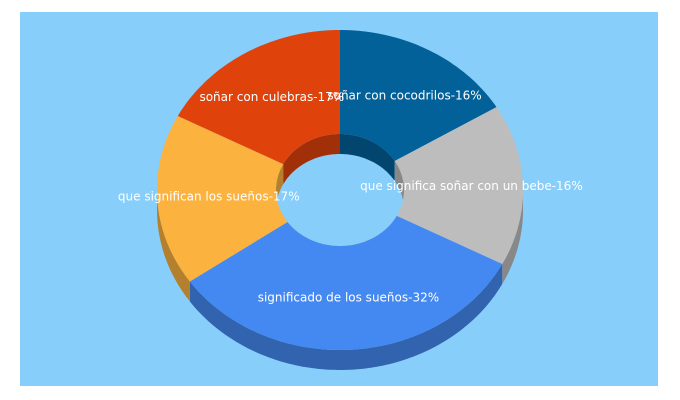  I want to click on slice-label: significado de los sueños-32%, so click(348, 297).